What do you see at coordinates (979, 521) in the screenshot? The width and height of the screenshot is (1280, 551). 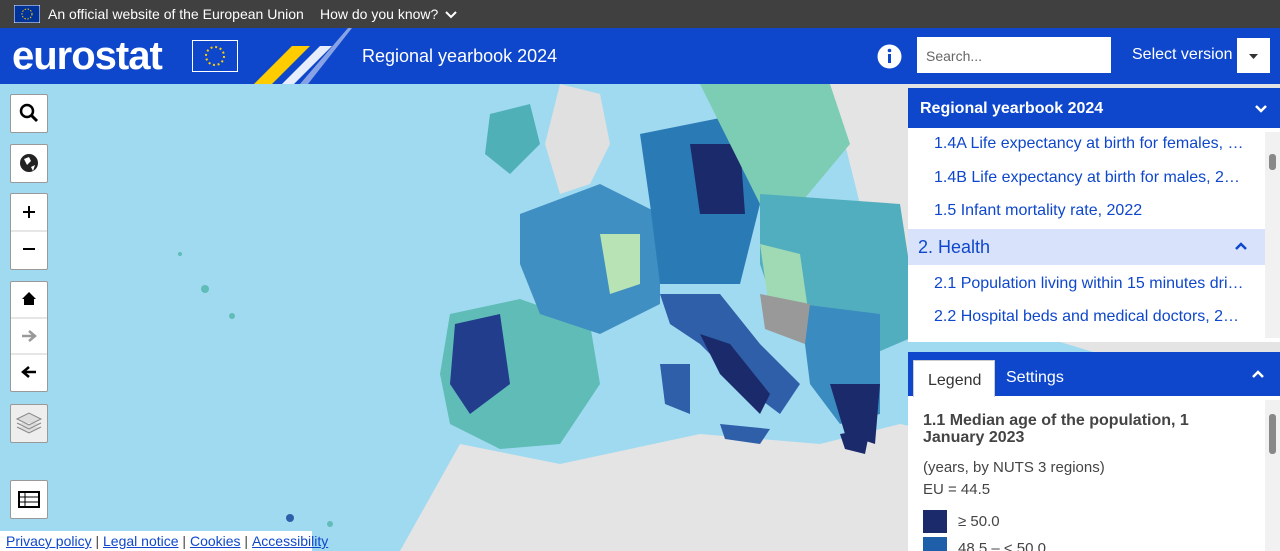 I see `legend-label: ≥ 50.0` at bounding box center [979, 521].